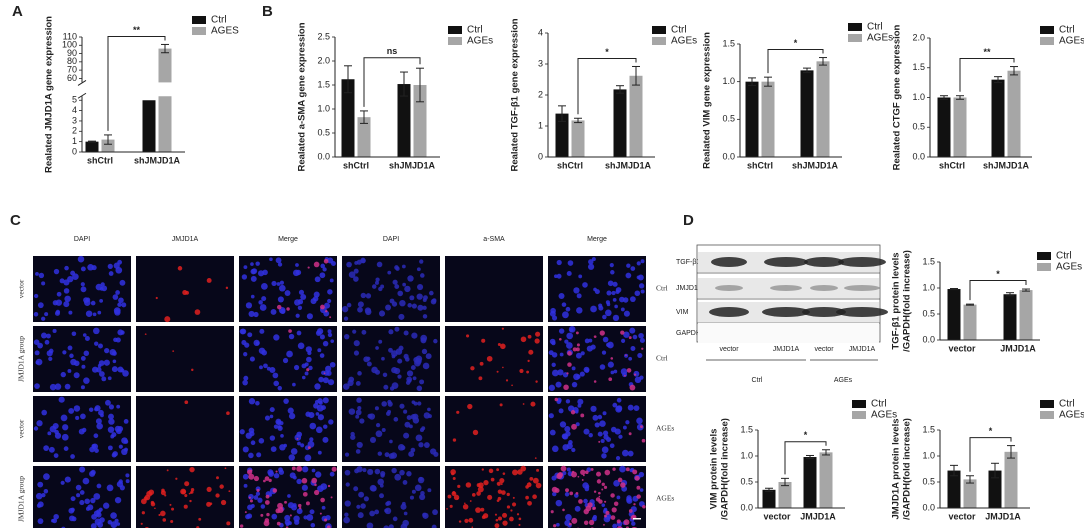  I want to click on legend-label: Ctrl, so click(1067, 30).